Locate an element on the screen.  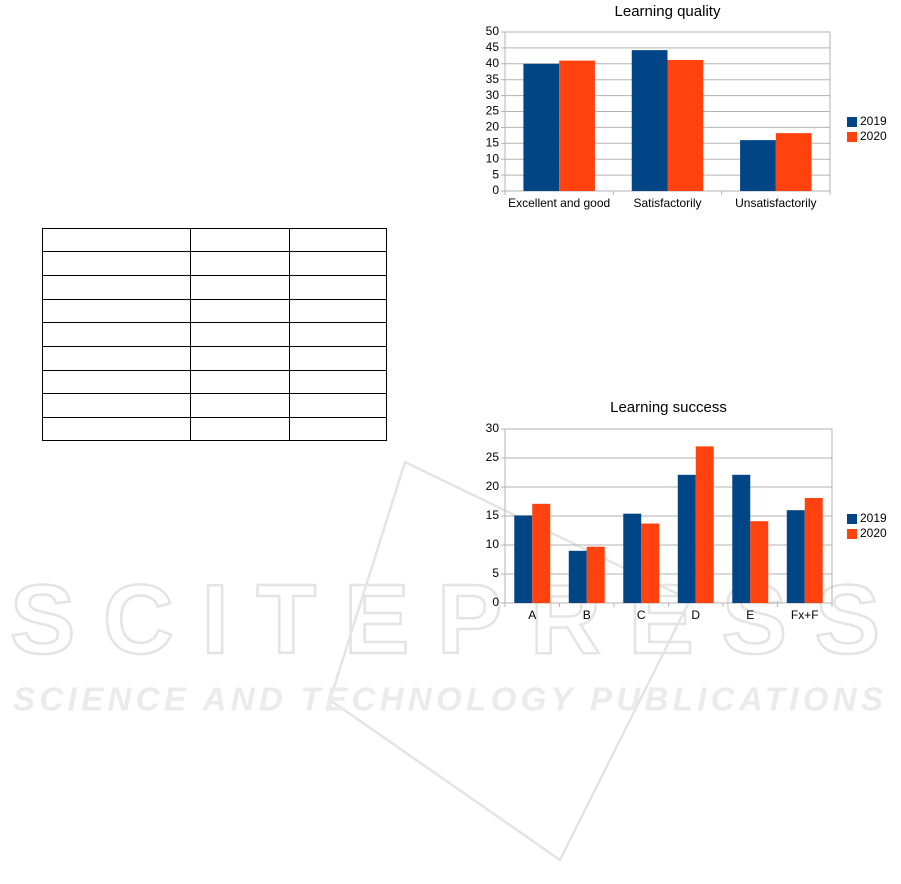
x-label-box: Unsatisfactorily is located at coordinates (776, 203).